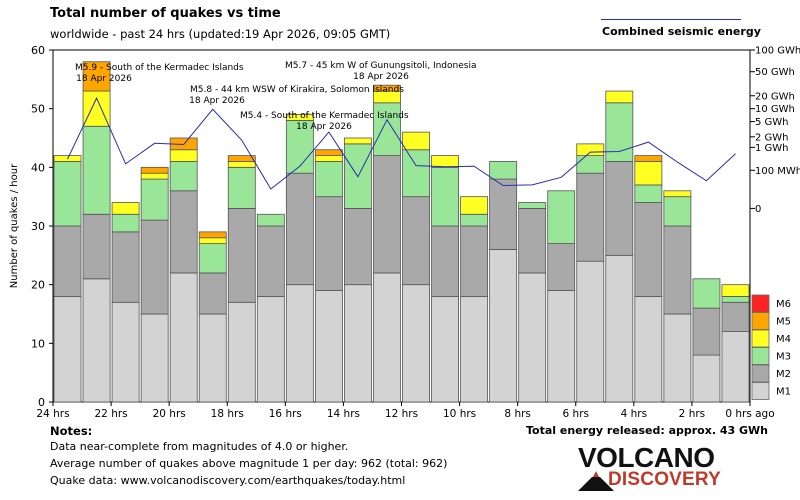 The image size is (800, 500). What do you see at coordinates (227, 414) in the screenshot?
I see `x-tick-label: 18 hrs` at bounding box center [227, 414].